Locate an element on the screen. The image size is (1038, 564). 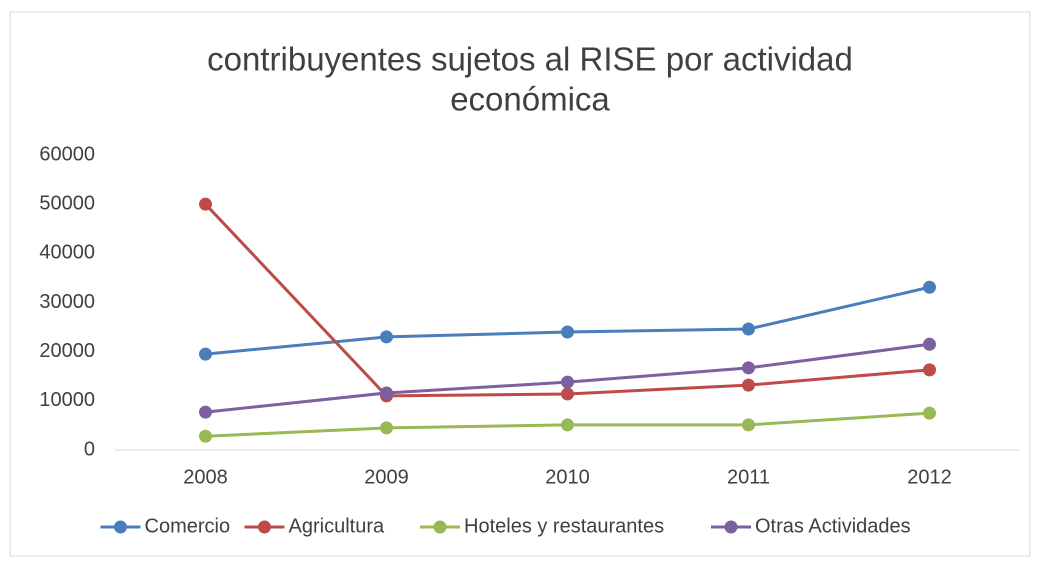
y-tick-label: 20000 is located at coordinates (67, 351).